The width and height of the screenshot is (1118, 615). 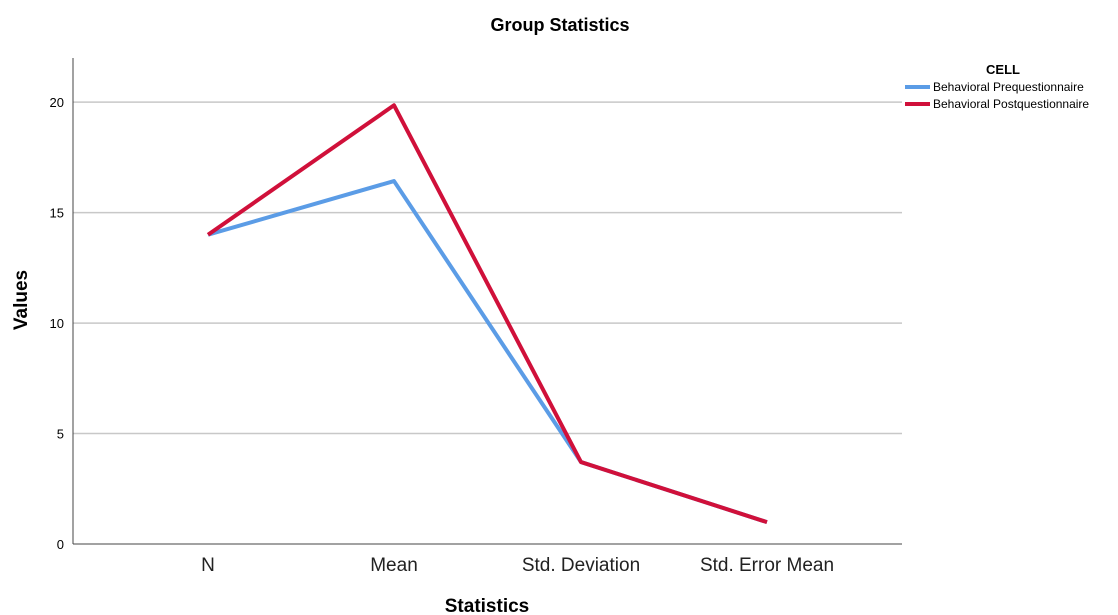 What do you see at coordinates (767, 565) in the screenshot?
I see `x-tick-label: Std. Error Mean` at bounding box center [767, 565].